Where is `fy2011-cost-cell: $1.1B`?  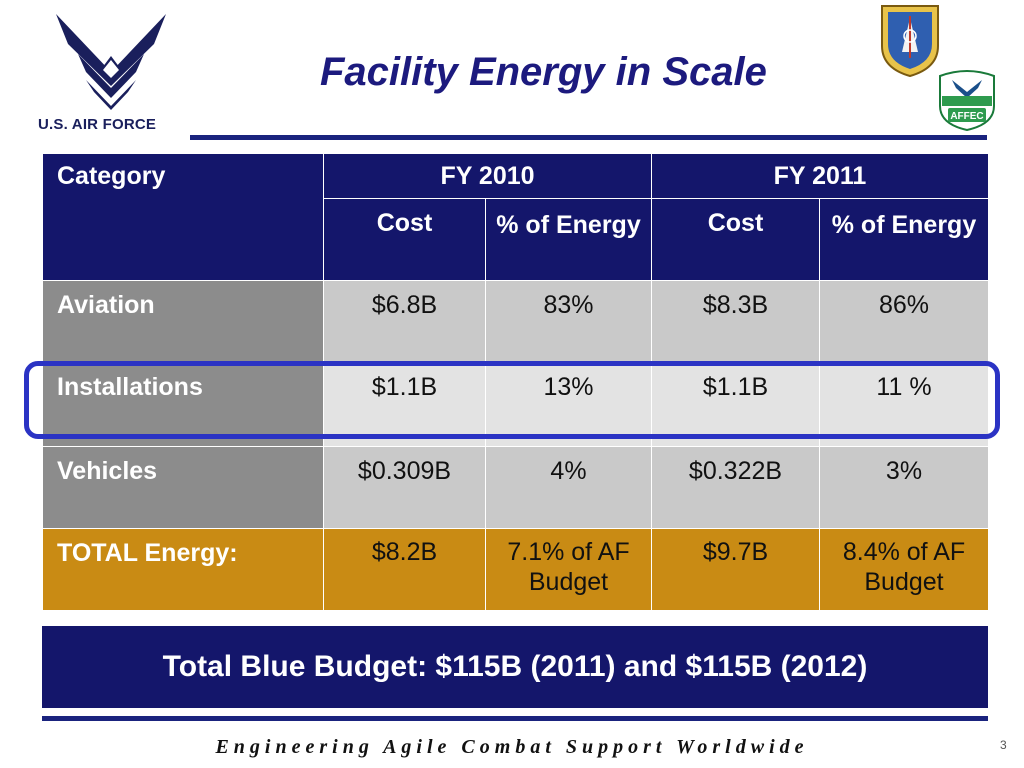
fy2011-cost-cell: $1.1B is located at coordinates (735, 404).